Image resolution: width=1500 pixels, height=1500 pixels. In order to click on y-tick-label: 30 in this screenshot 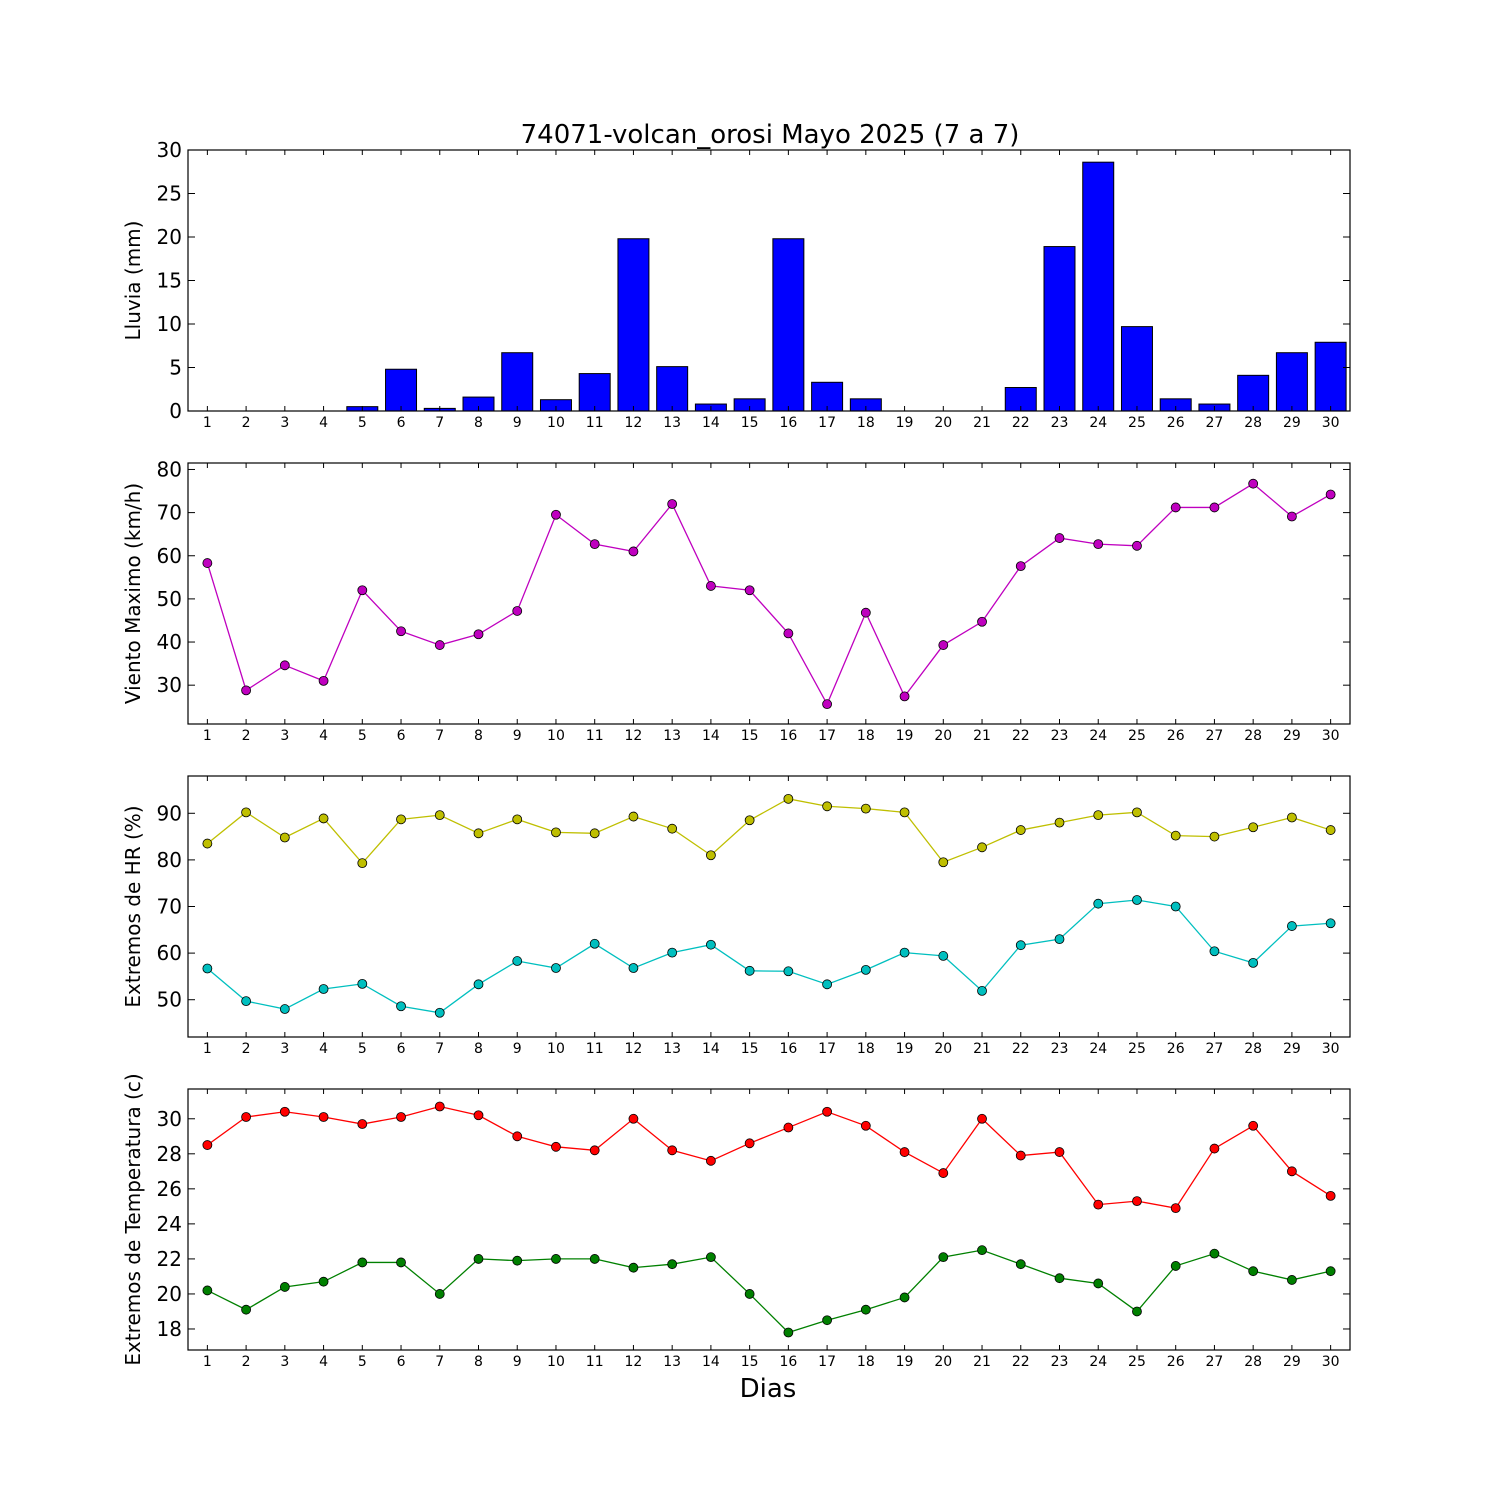, I will do `click(169, 1119)`.